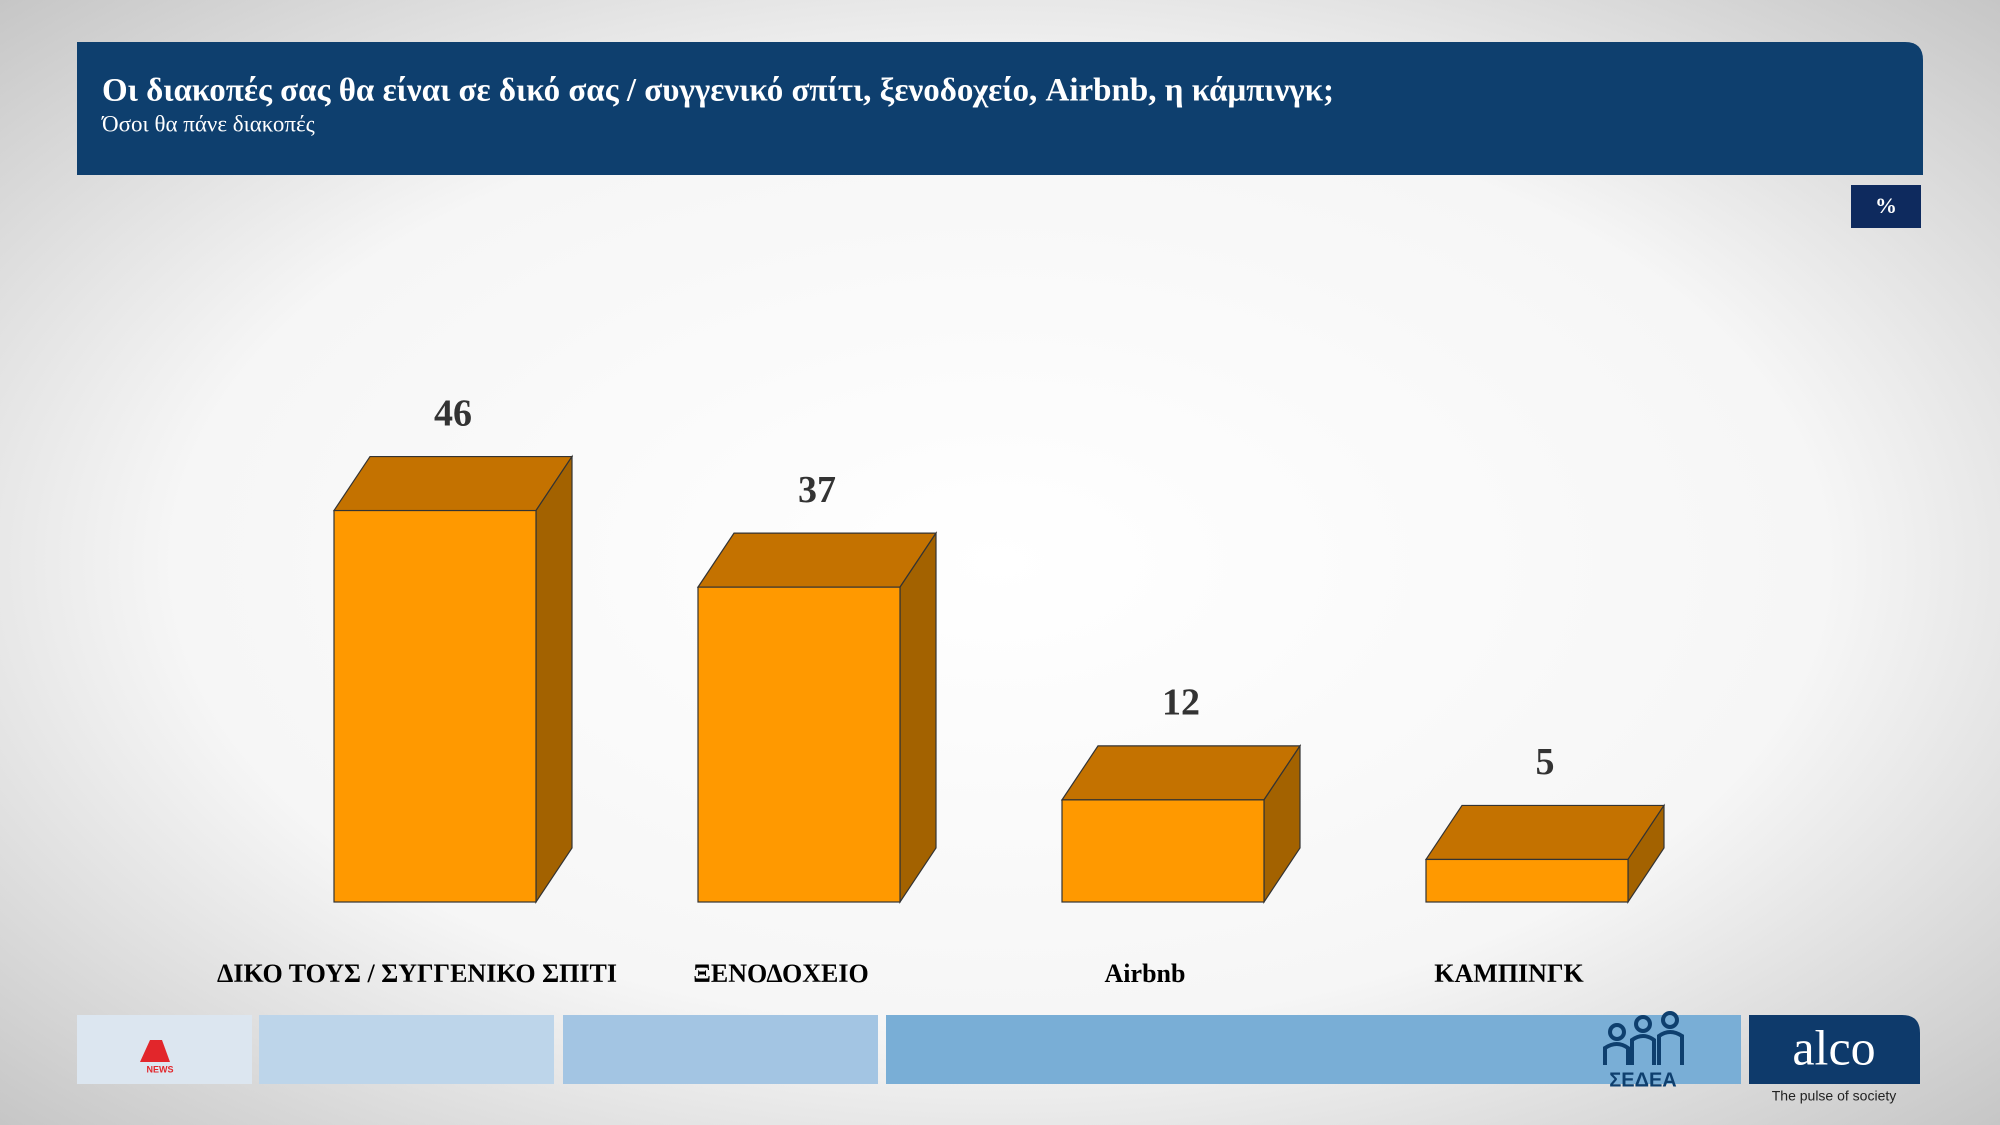 The image size is (2000, 1125). What do you see at coordinates (1545, 762) in the screenshot?
I see `value-label: 5` at bounding box center [1545, 762].